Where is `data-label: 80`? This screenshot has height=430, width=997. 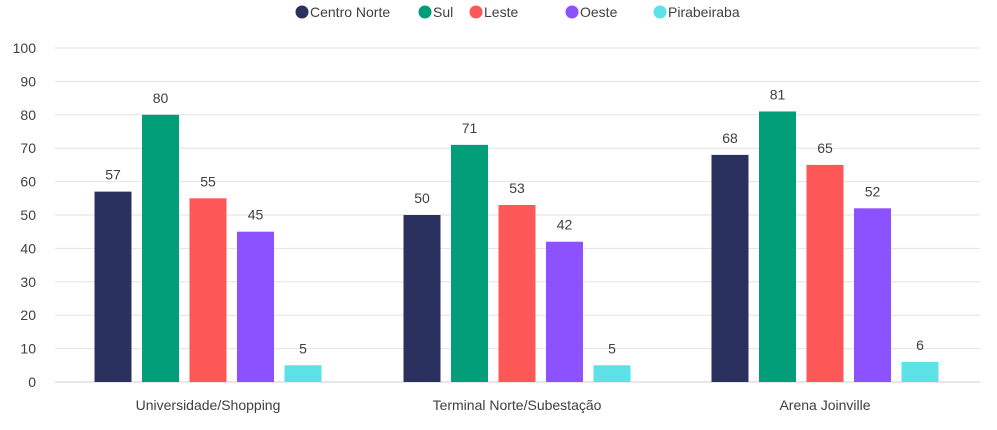
data-label: 80 is located at coordinates (161, 98).